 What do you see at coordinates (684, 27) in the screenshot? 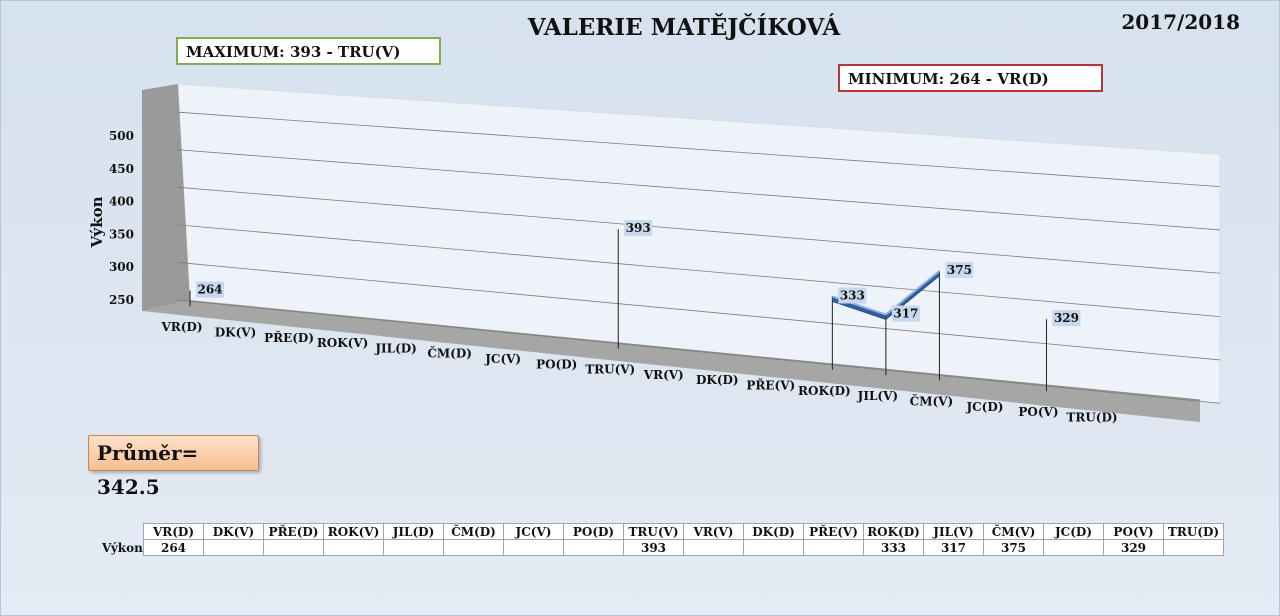
I see `chart-title: VALERIE MATĚJČÍKOVÁ` at bounding box center [684, 27].